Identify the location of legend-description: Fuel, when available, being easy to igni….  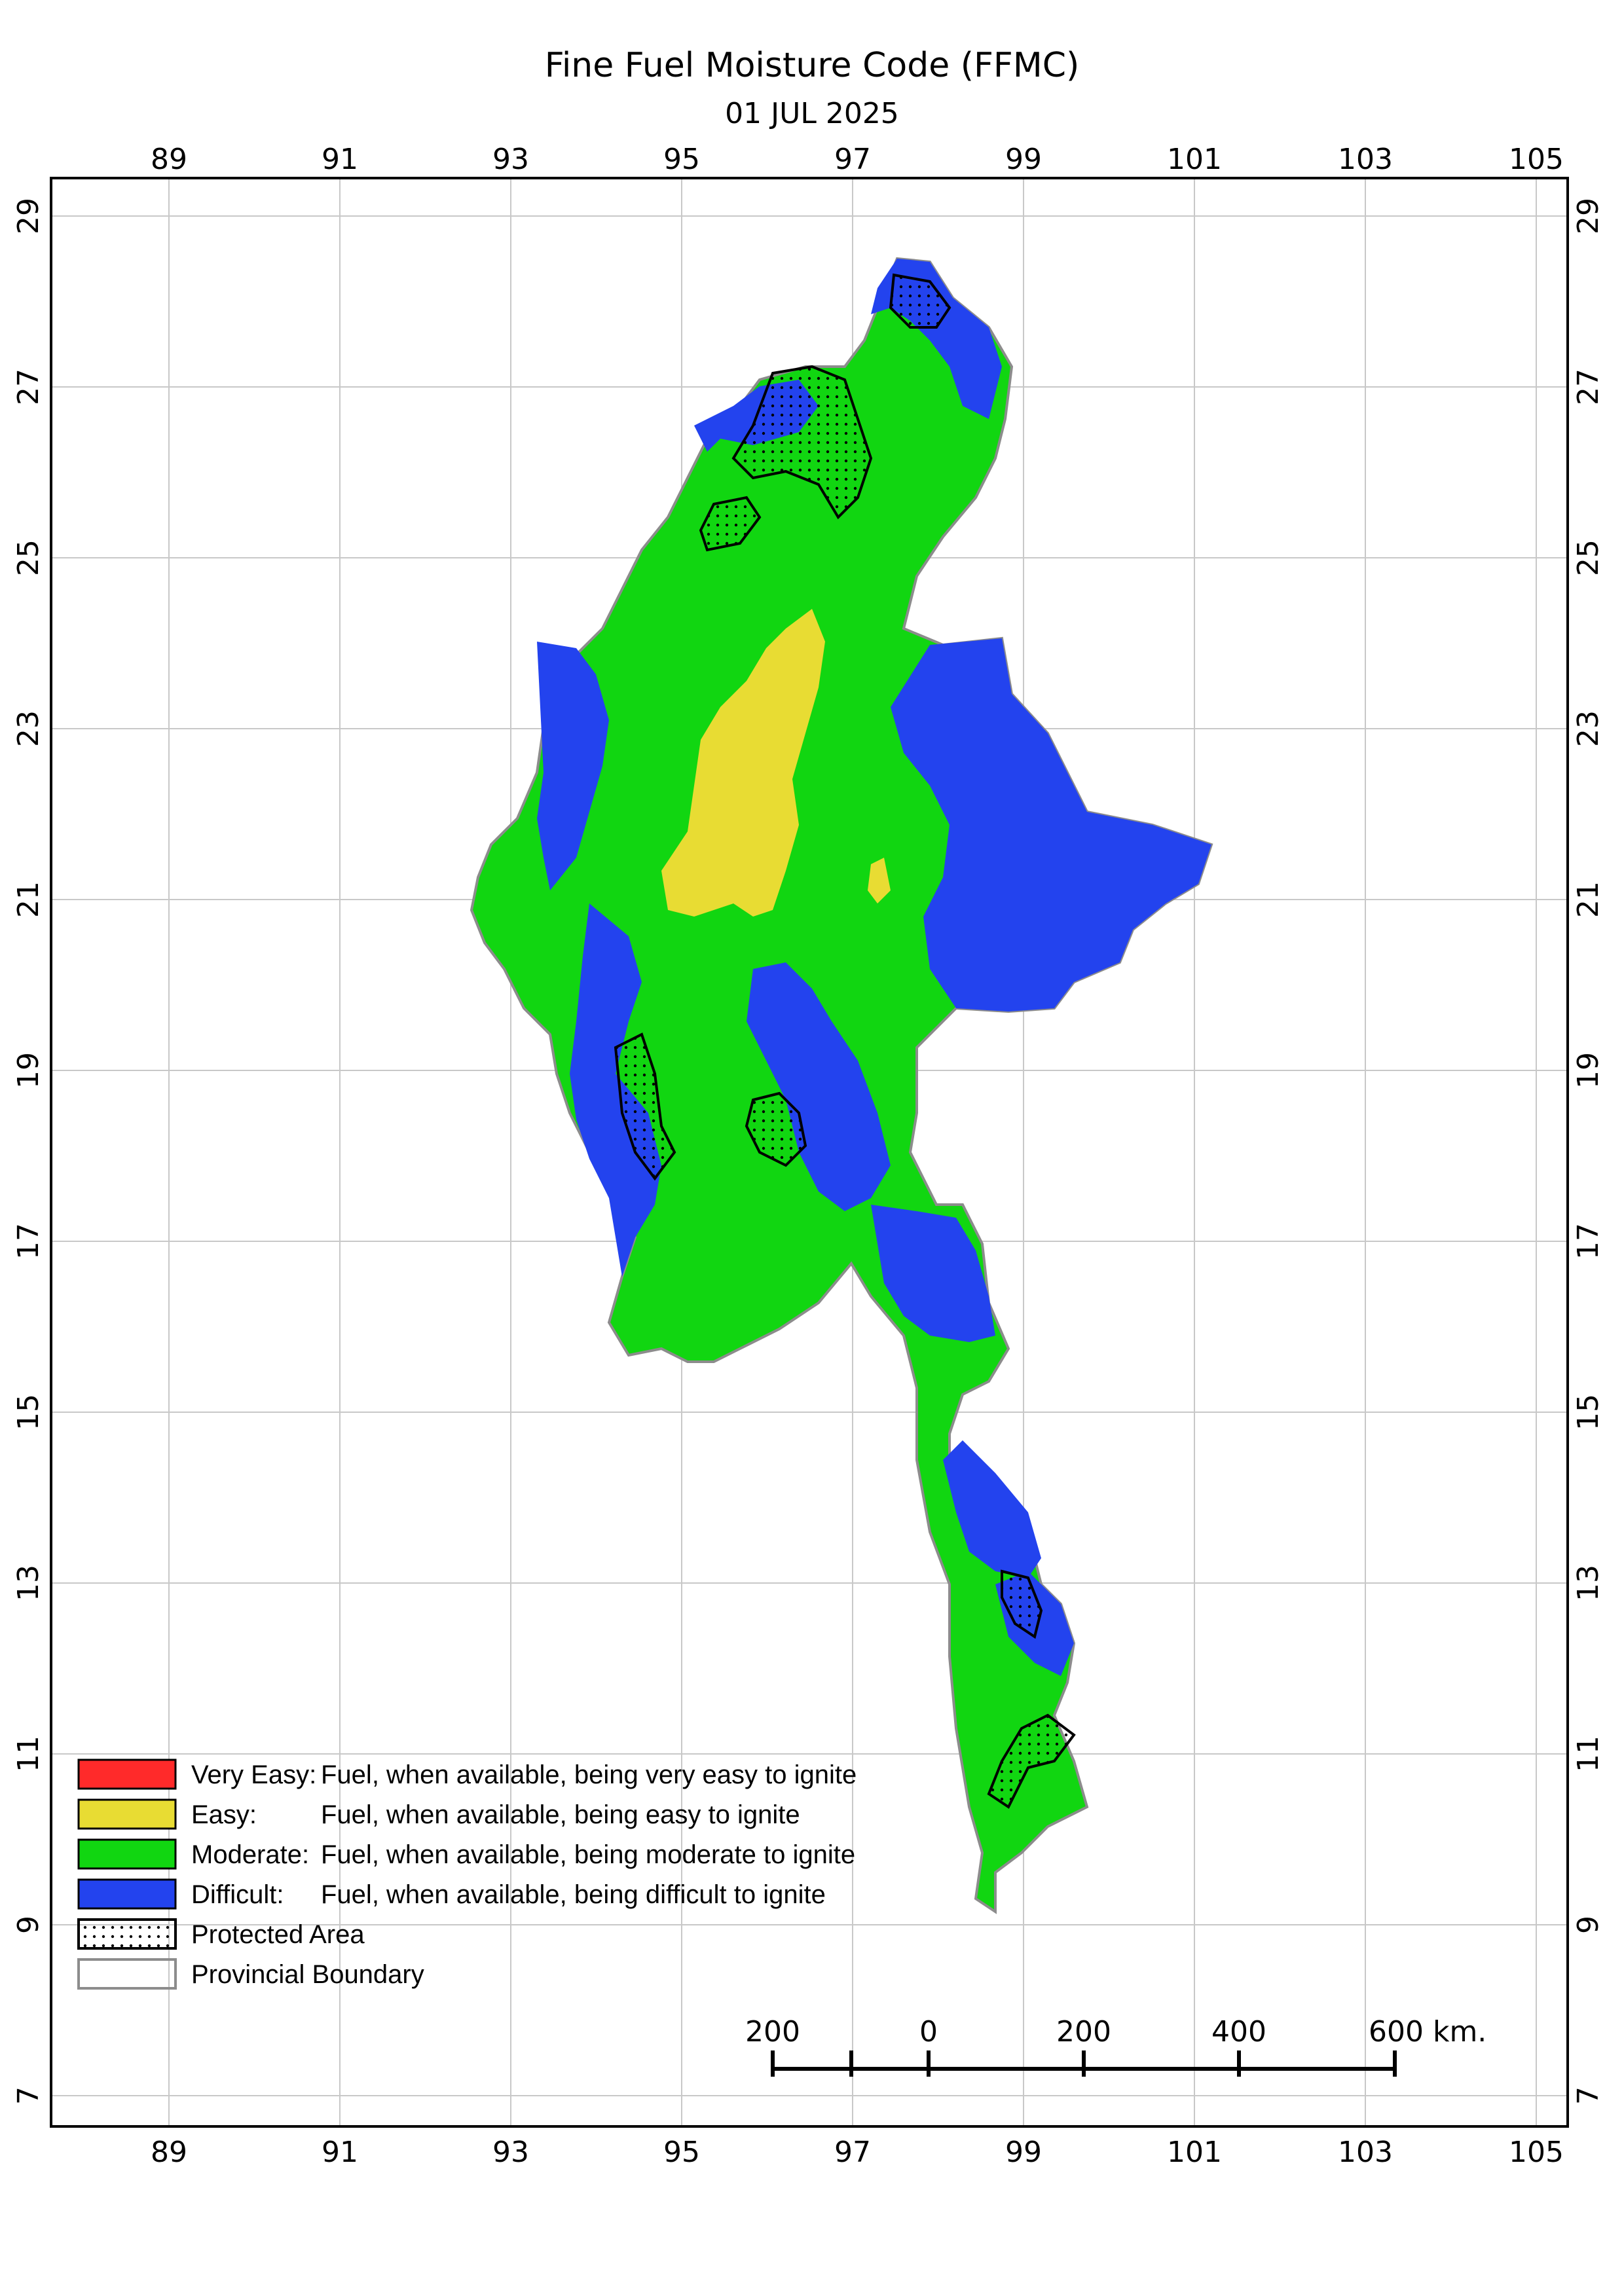
(560, 1814).